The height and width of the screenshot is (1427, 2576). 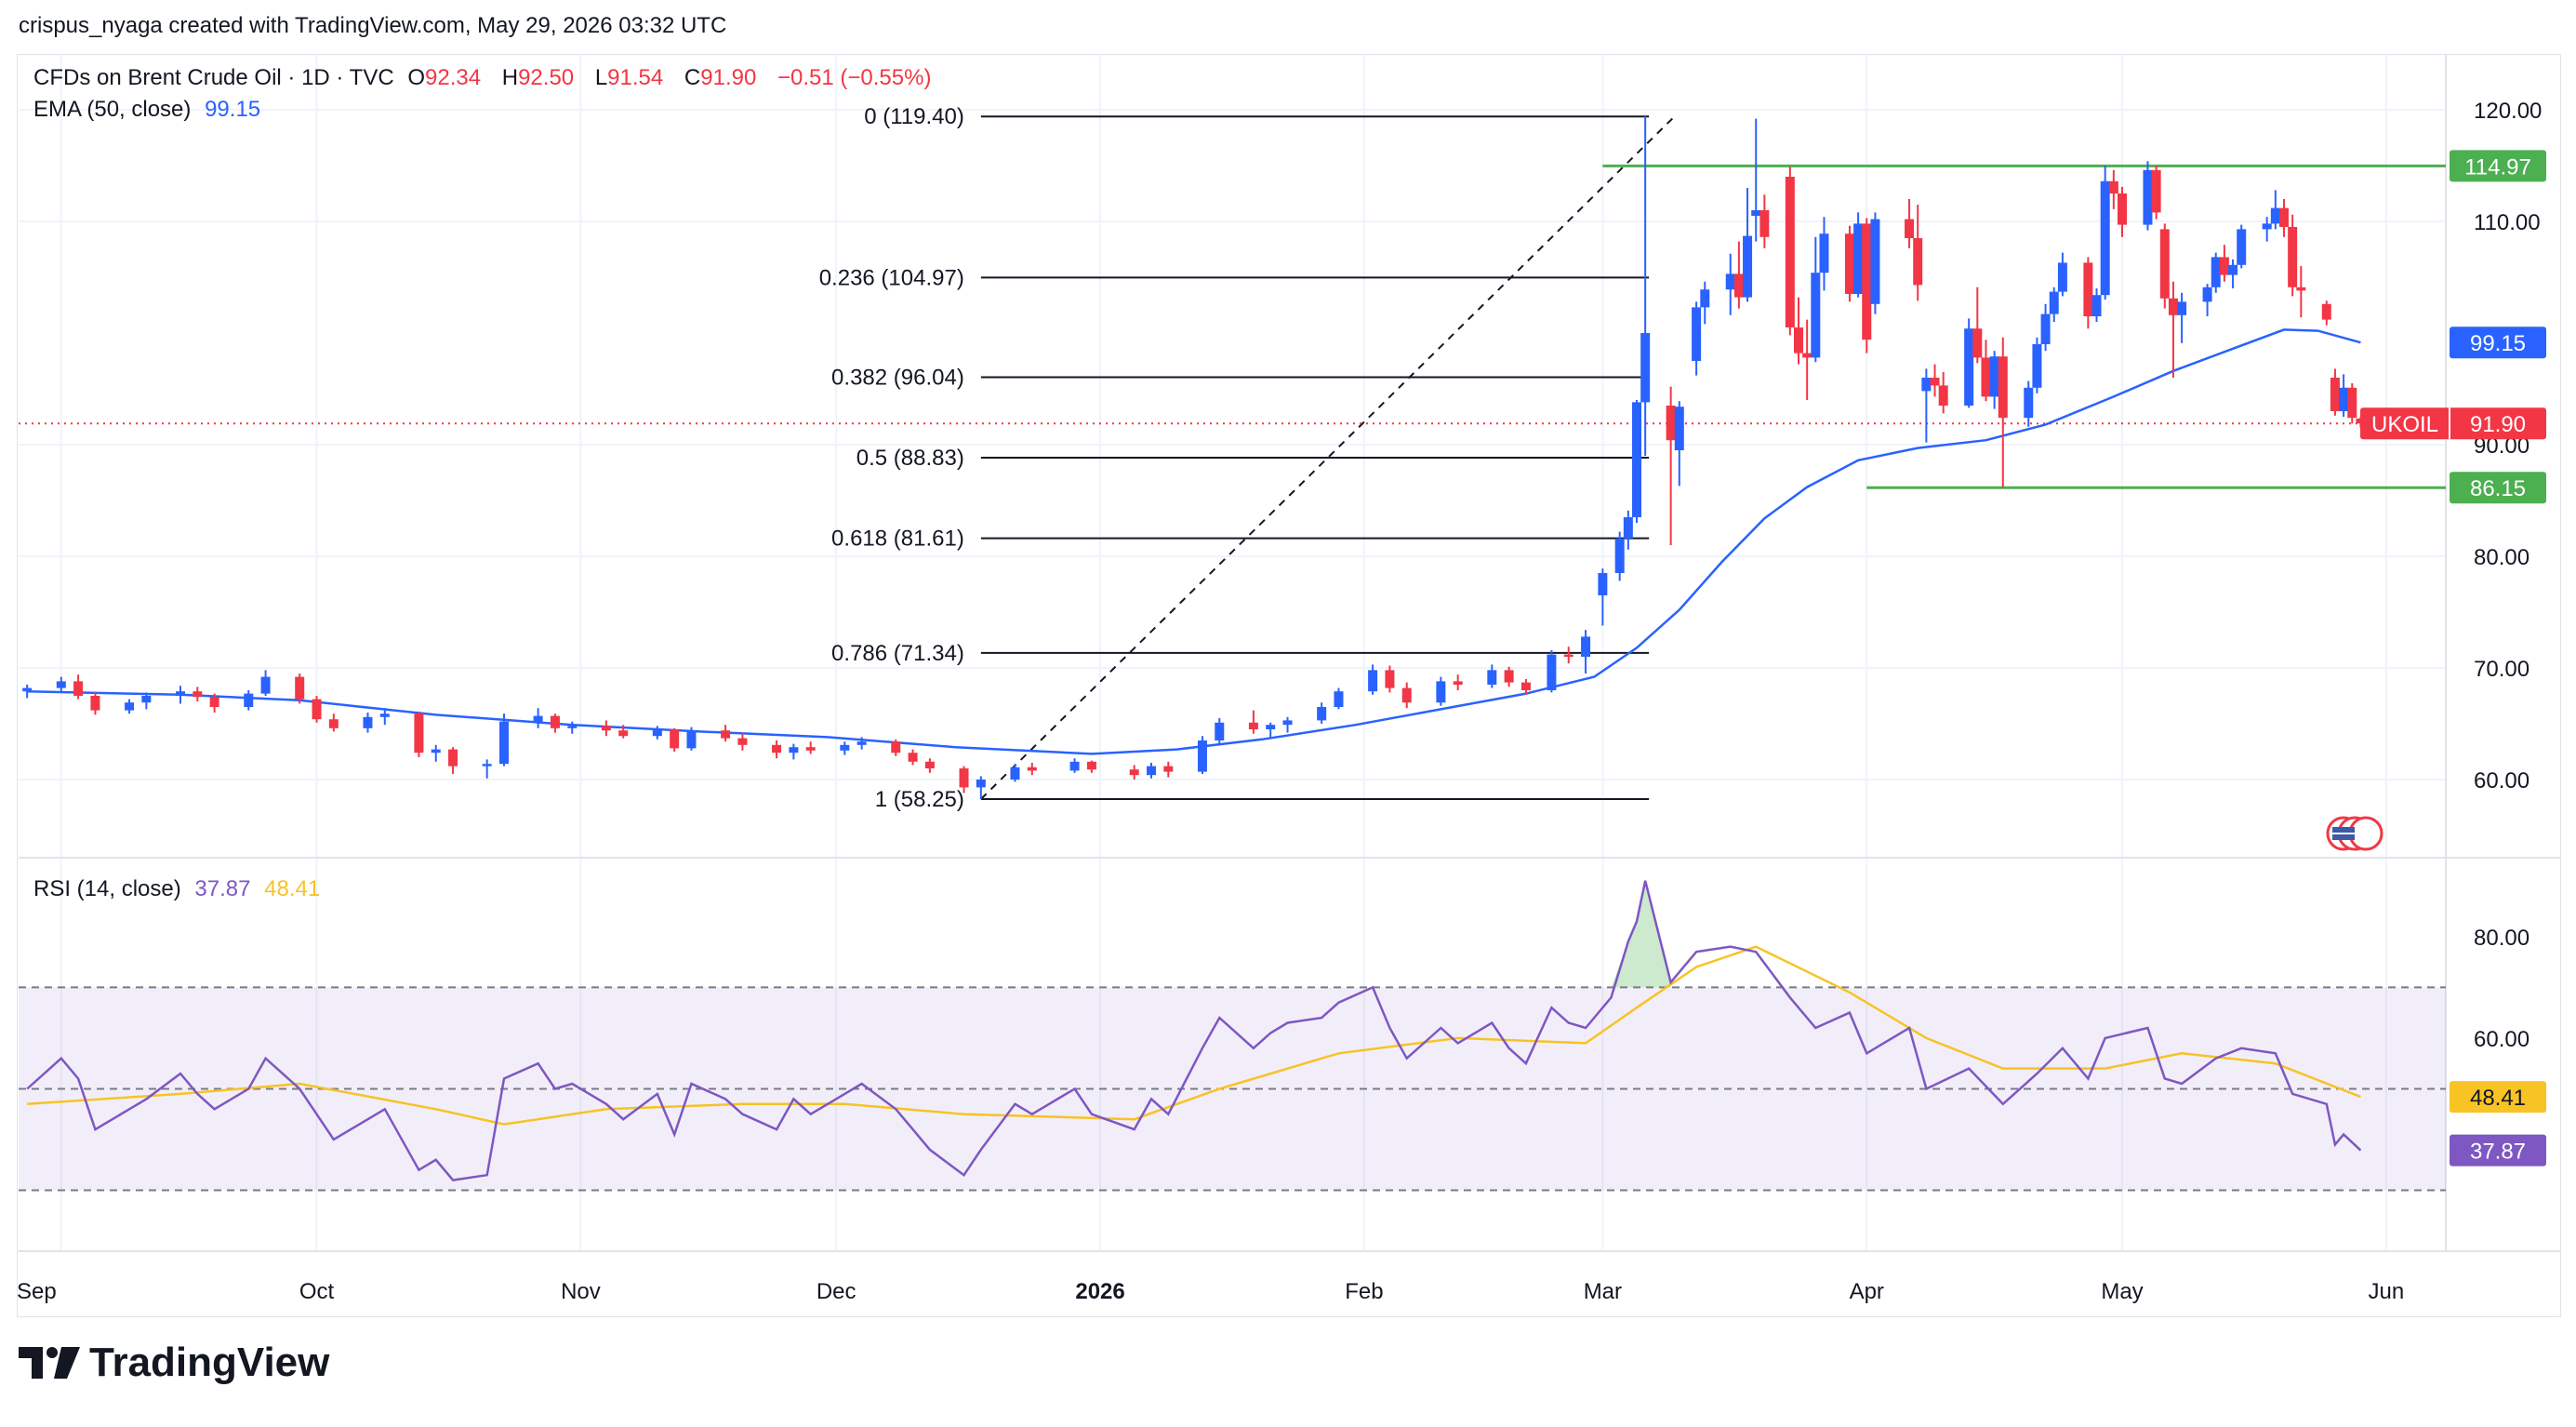 What do you see at coordinates (416, 77) in the screenshot?
I see `open-label: O` at bounding box center [416, 77].